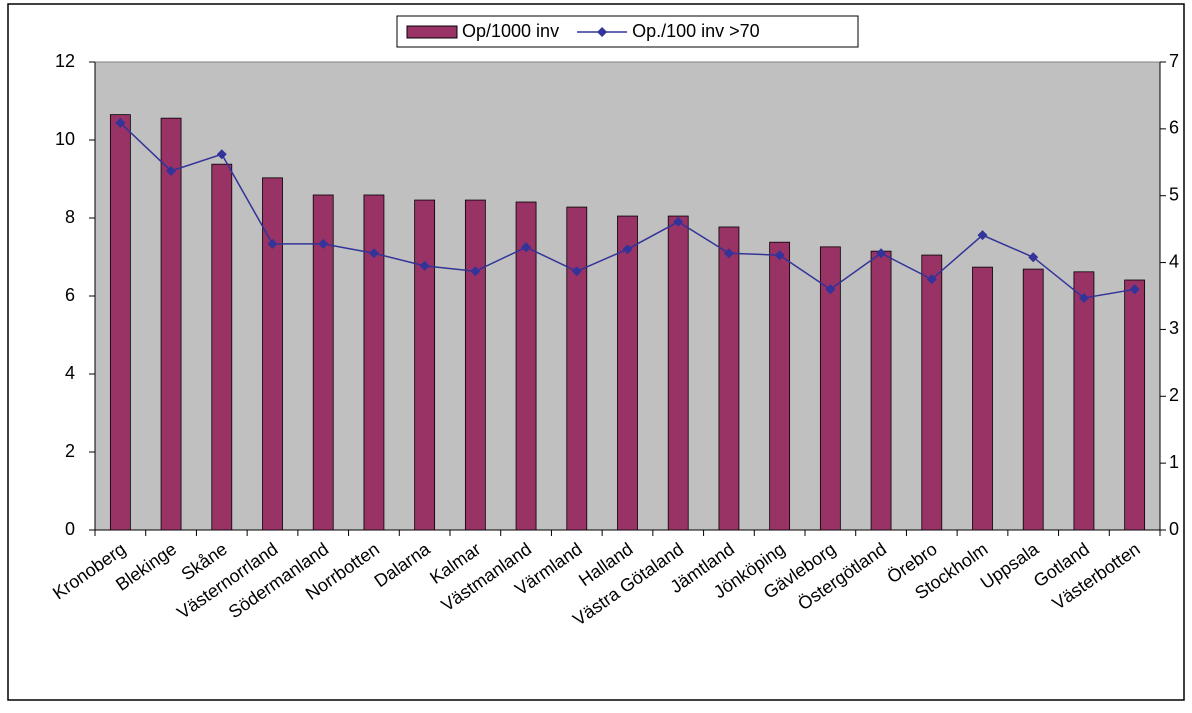 The image size is (1192, 713). Describe the element at coordinates (627, 31) in the screenshot. I see `legend-box` at that location.